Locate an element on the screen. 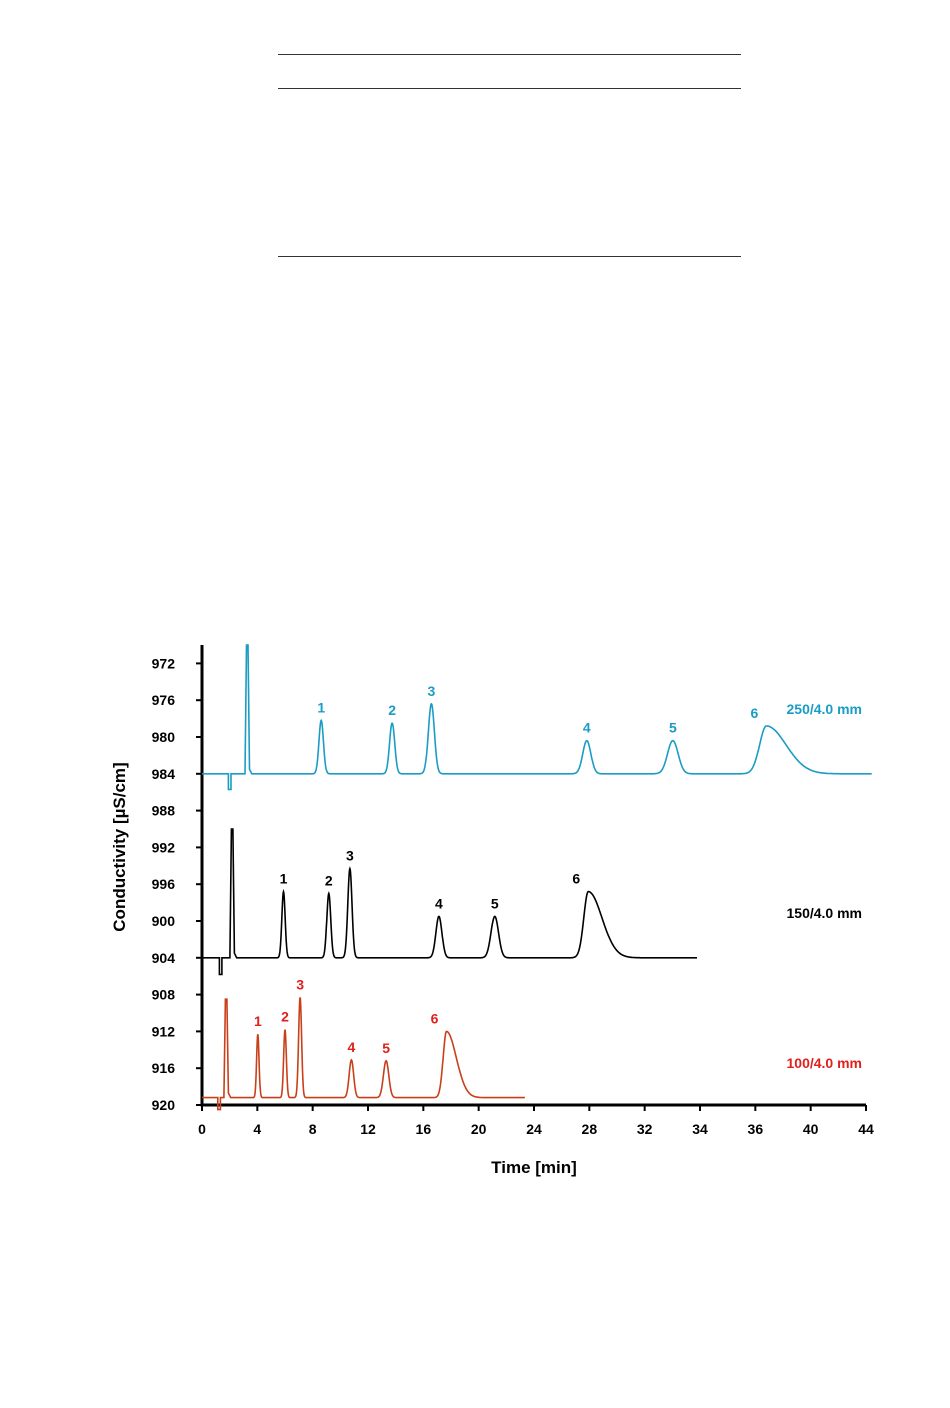 This screenshot has width=950, height=1408. x-tick-label: 32 is located at coordinates (645, 1129).